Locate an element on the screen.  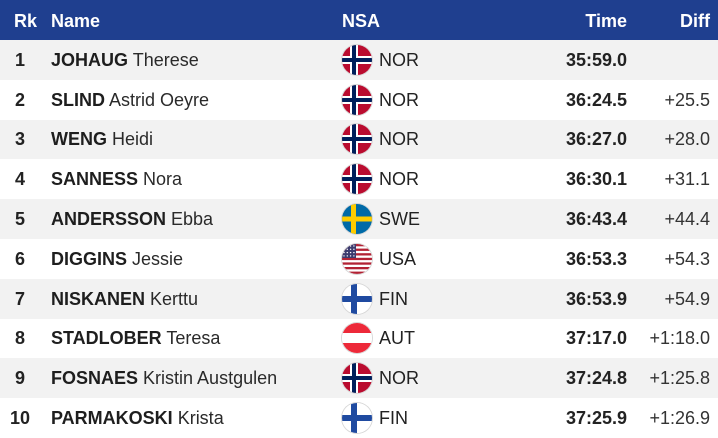
athlete-surname: PARMAKOSKI is located at coordinates (112, 418).